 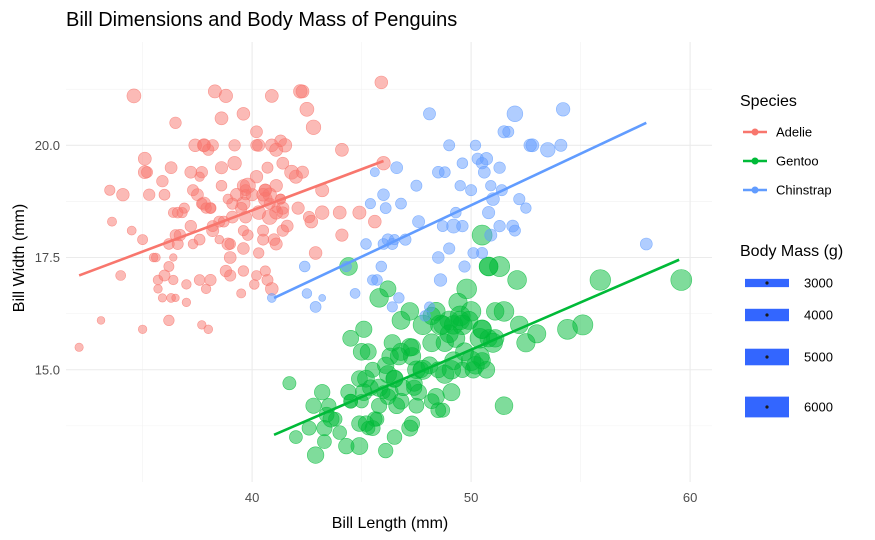 I want to click on size-label-3000: 3000, so click(x=818, y=283).